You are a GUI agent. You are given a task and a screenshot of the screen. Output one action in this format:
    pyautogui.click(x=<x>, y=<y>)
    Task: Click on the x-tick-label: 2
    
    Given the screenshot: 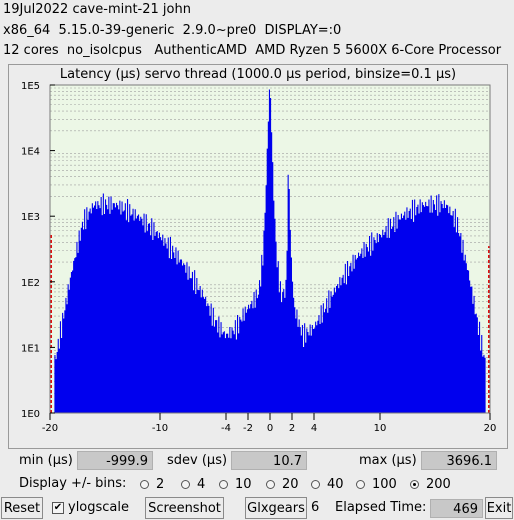 What is the action you would take?
    pyautogui.click(x=292, y=428)
    